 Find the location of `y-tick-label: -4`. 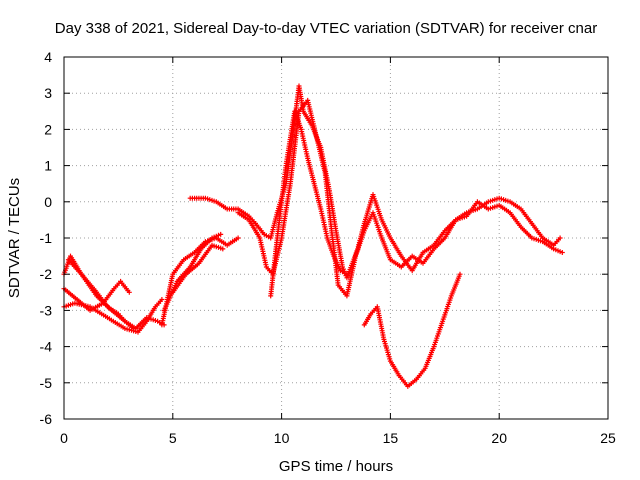

y-tick-label: -4 is located at coordinates (46, 347).